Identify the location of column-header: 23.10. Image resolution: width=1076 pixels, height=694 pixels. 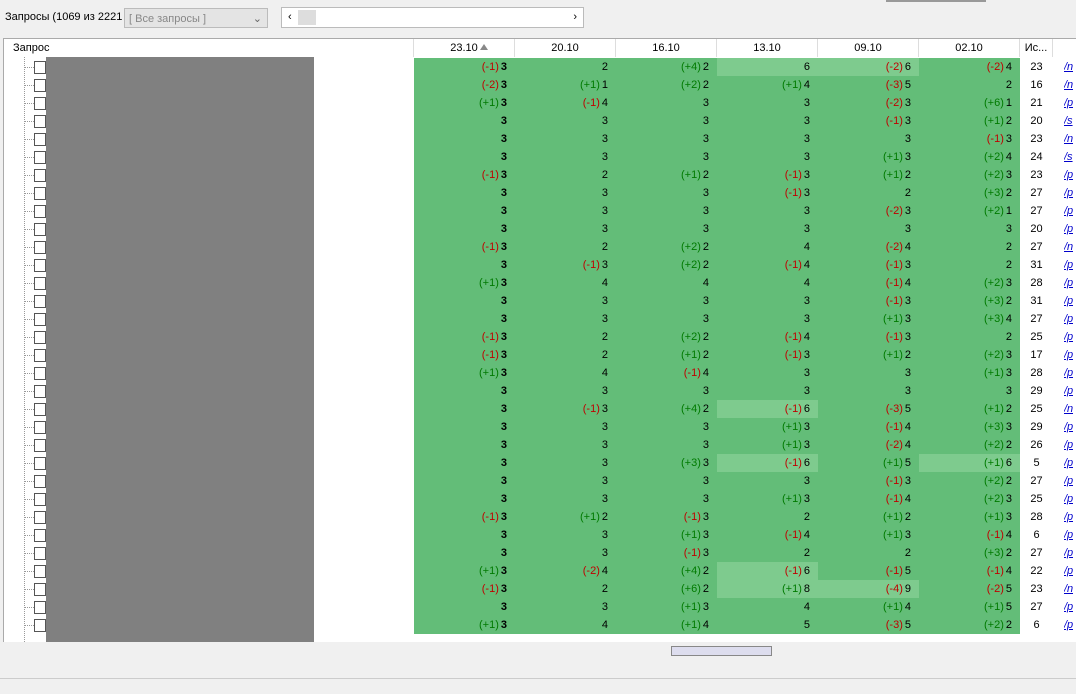
(464, 48).